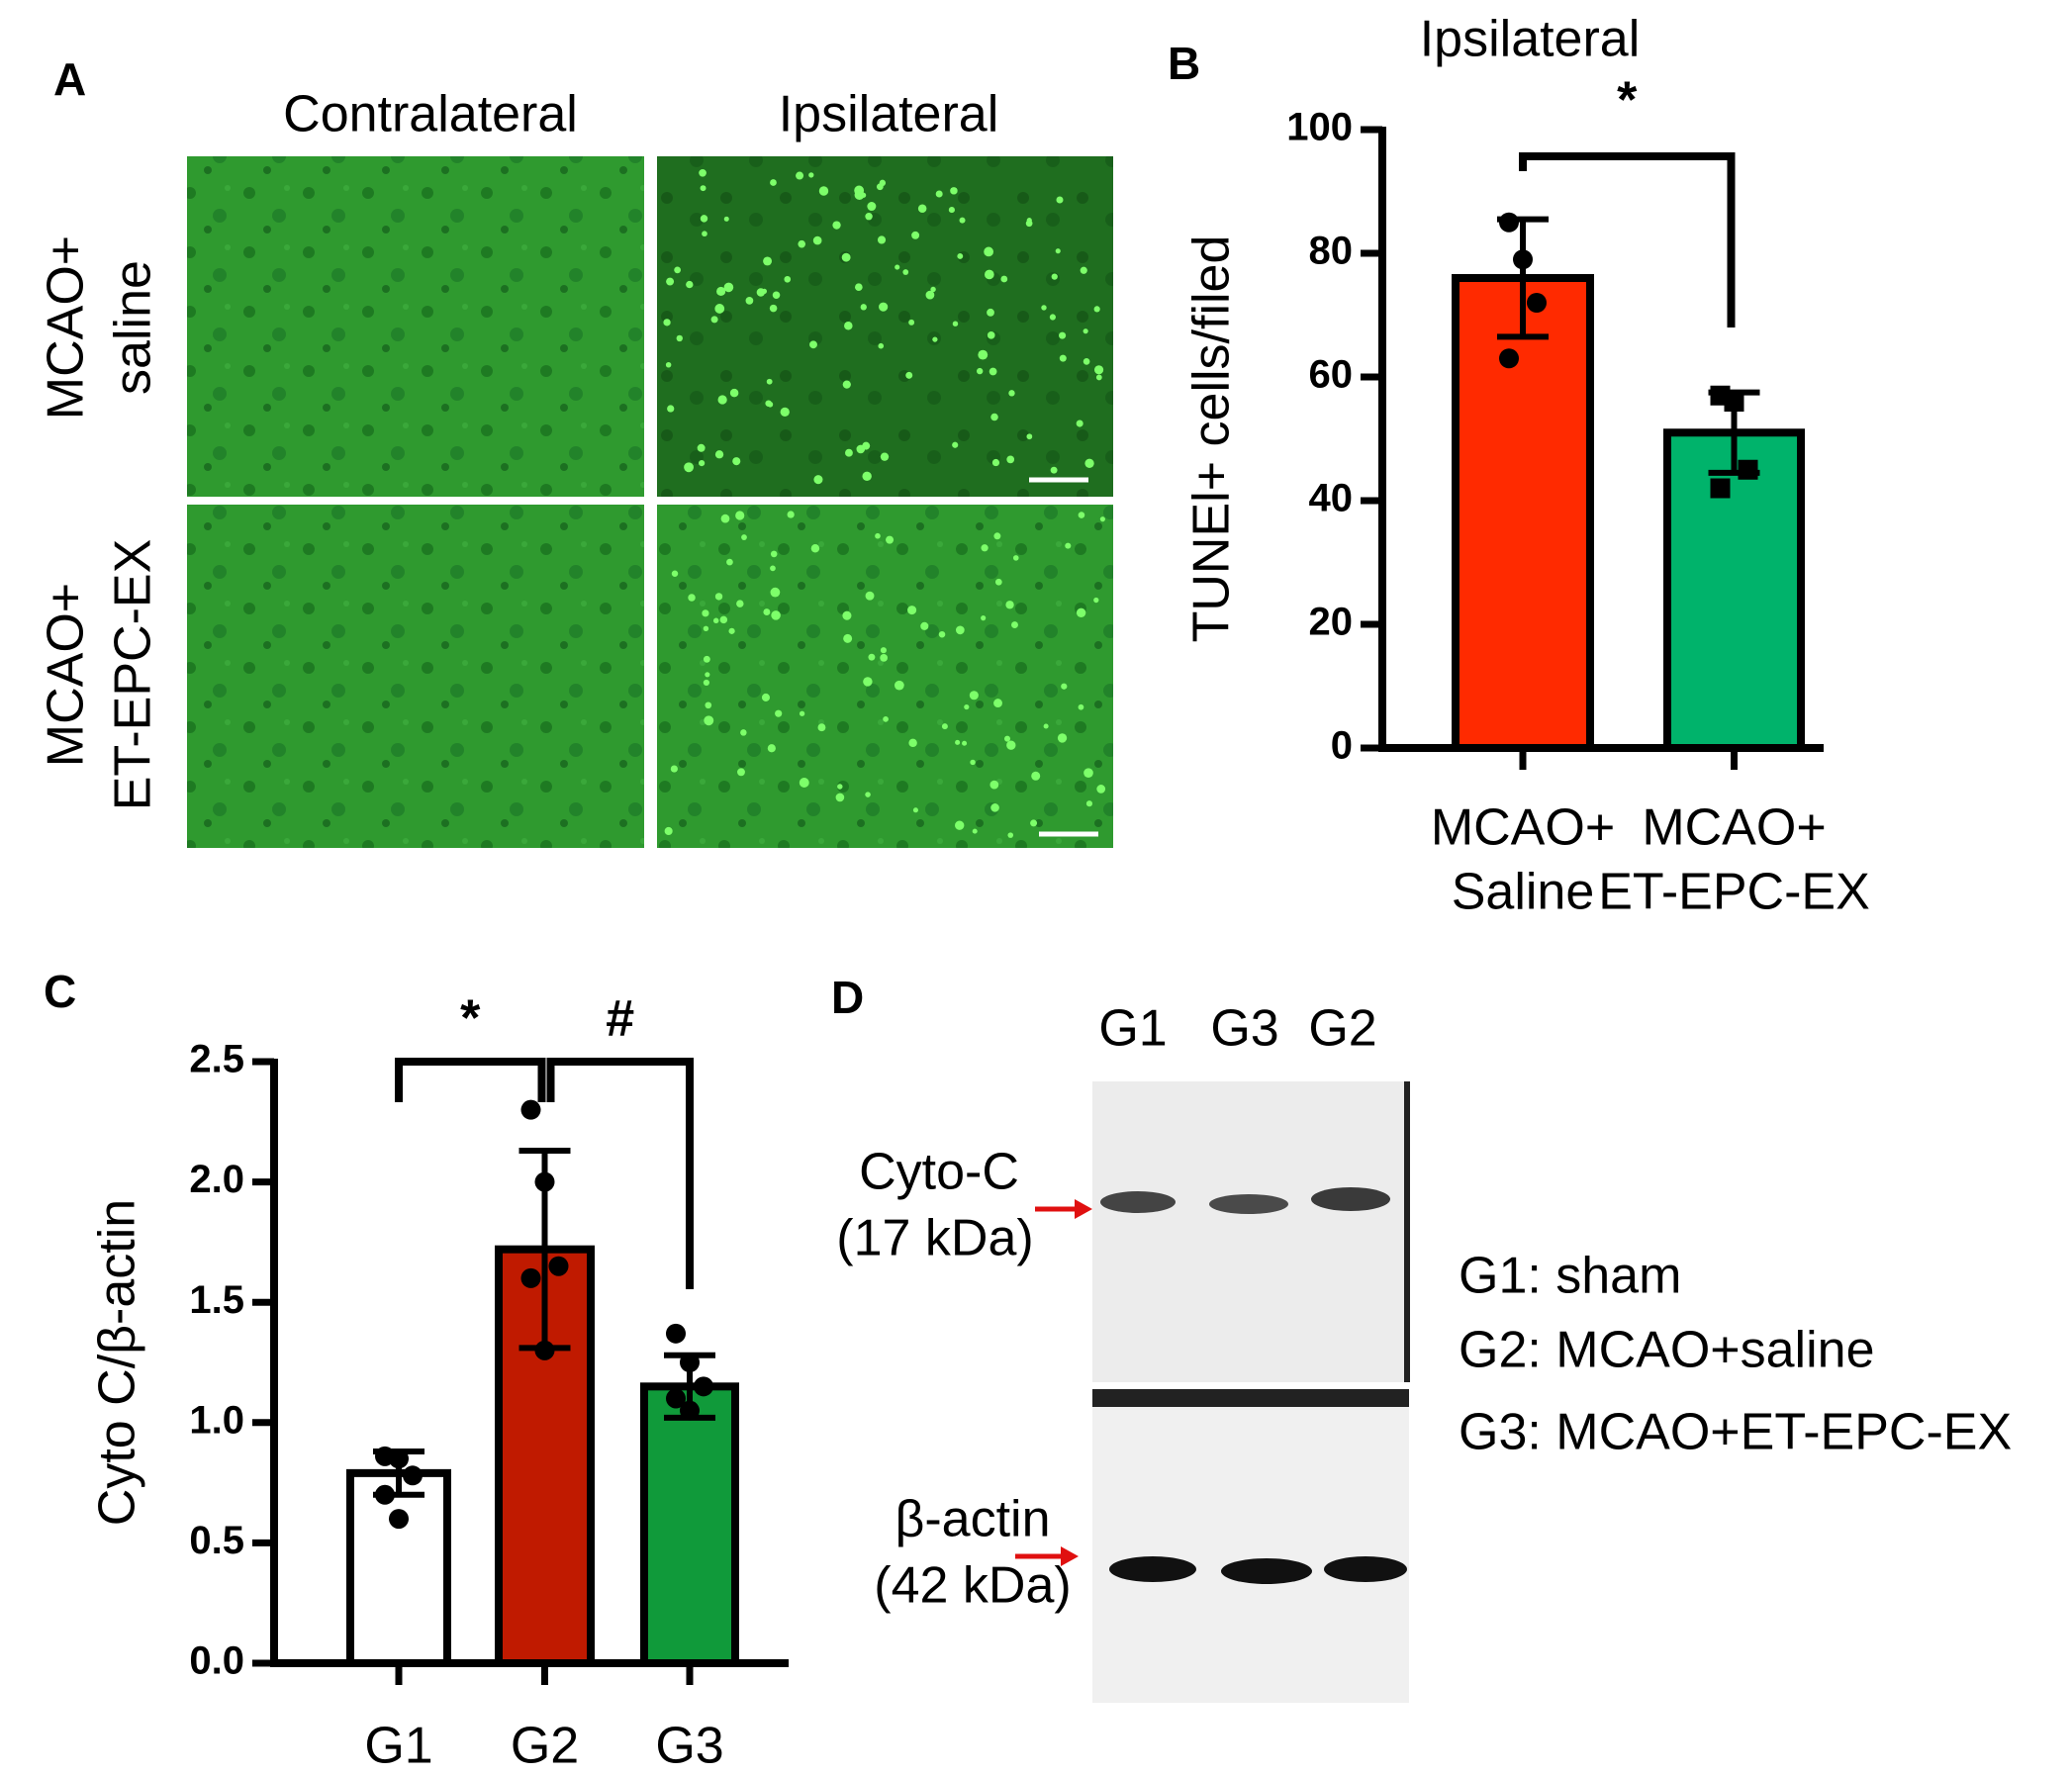 This screenshot has width=2072, height=1776. What do you see at coordinates (1250, 1231) in the screenshot?
I see `blot-upper` at bounding box center [1250, 1231].